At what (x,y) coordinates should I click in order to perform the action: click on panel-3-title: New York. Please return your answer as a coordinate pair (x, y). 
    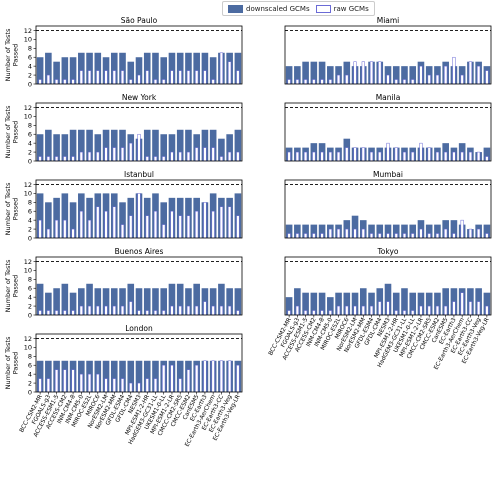
    Looking at the image, I should click on (139, 97).